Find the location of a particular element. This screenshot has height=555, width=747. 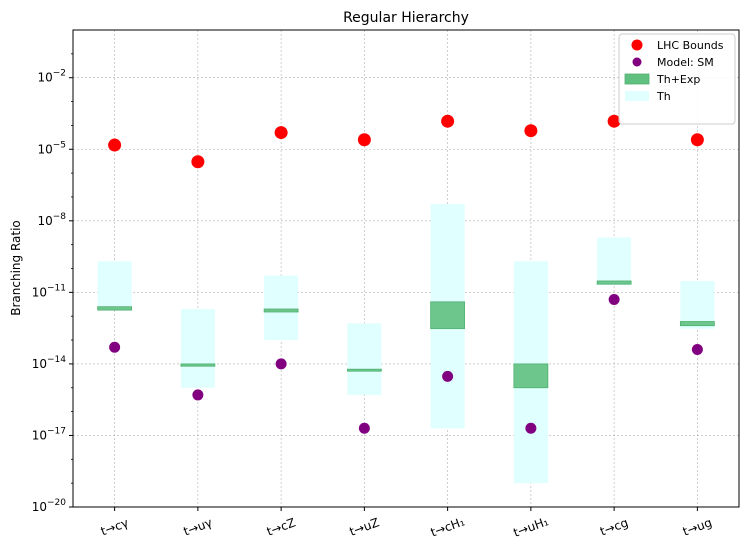

x-tick-label: t→cZ is located at coordinates (281, 526).